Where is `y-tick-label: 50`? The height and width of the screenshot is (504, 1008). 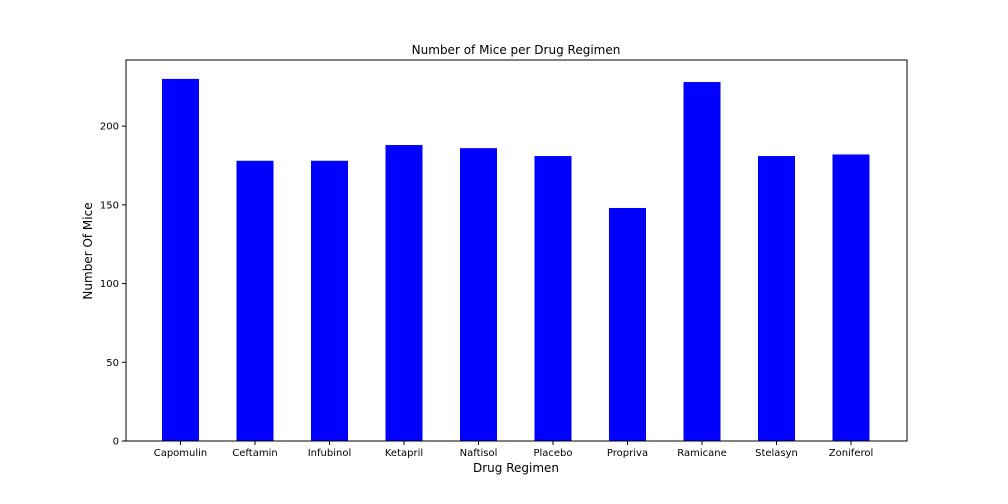 y-tick-label: 50 is located at coordinates (112, 363).